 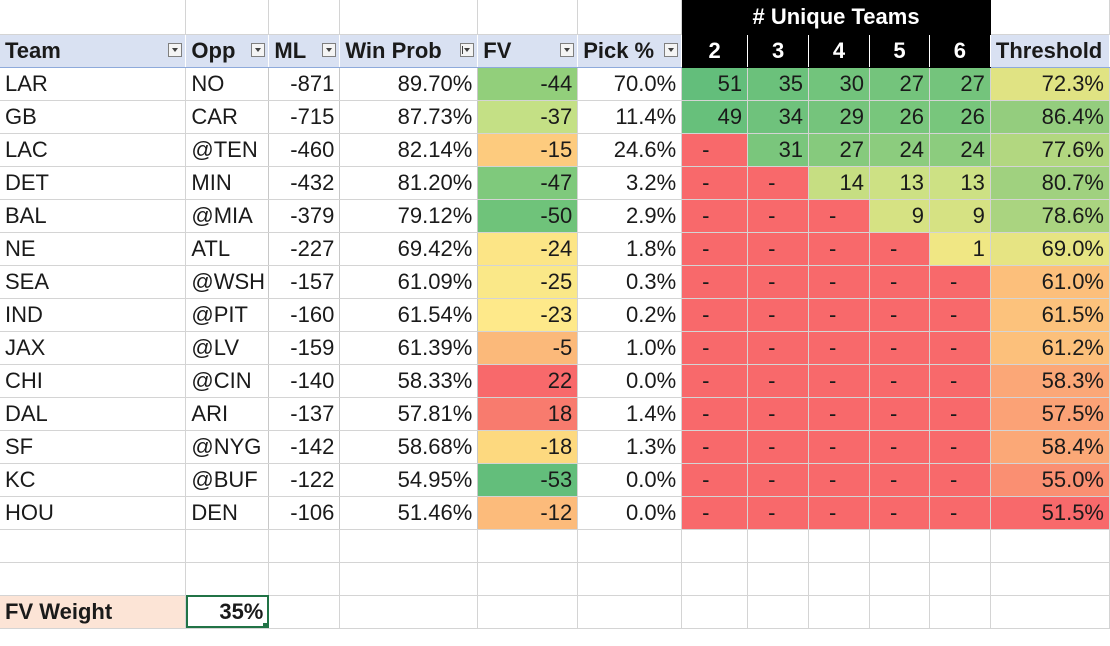 What do you see at coordinates (227, 183) in the screenshot?
I see `opp-cell: MIN` at bounding box center [227, 183].